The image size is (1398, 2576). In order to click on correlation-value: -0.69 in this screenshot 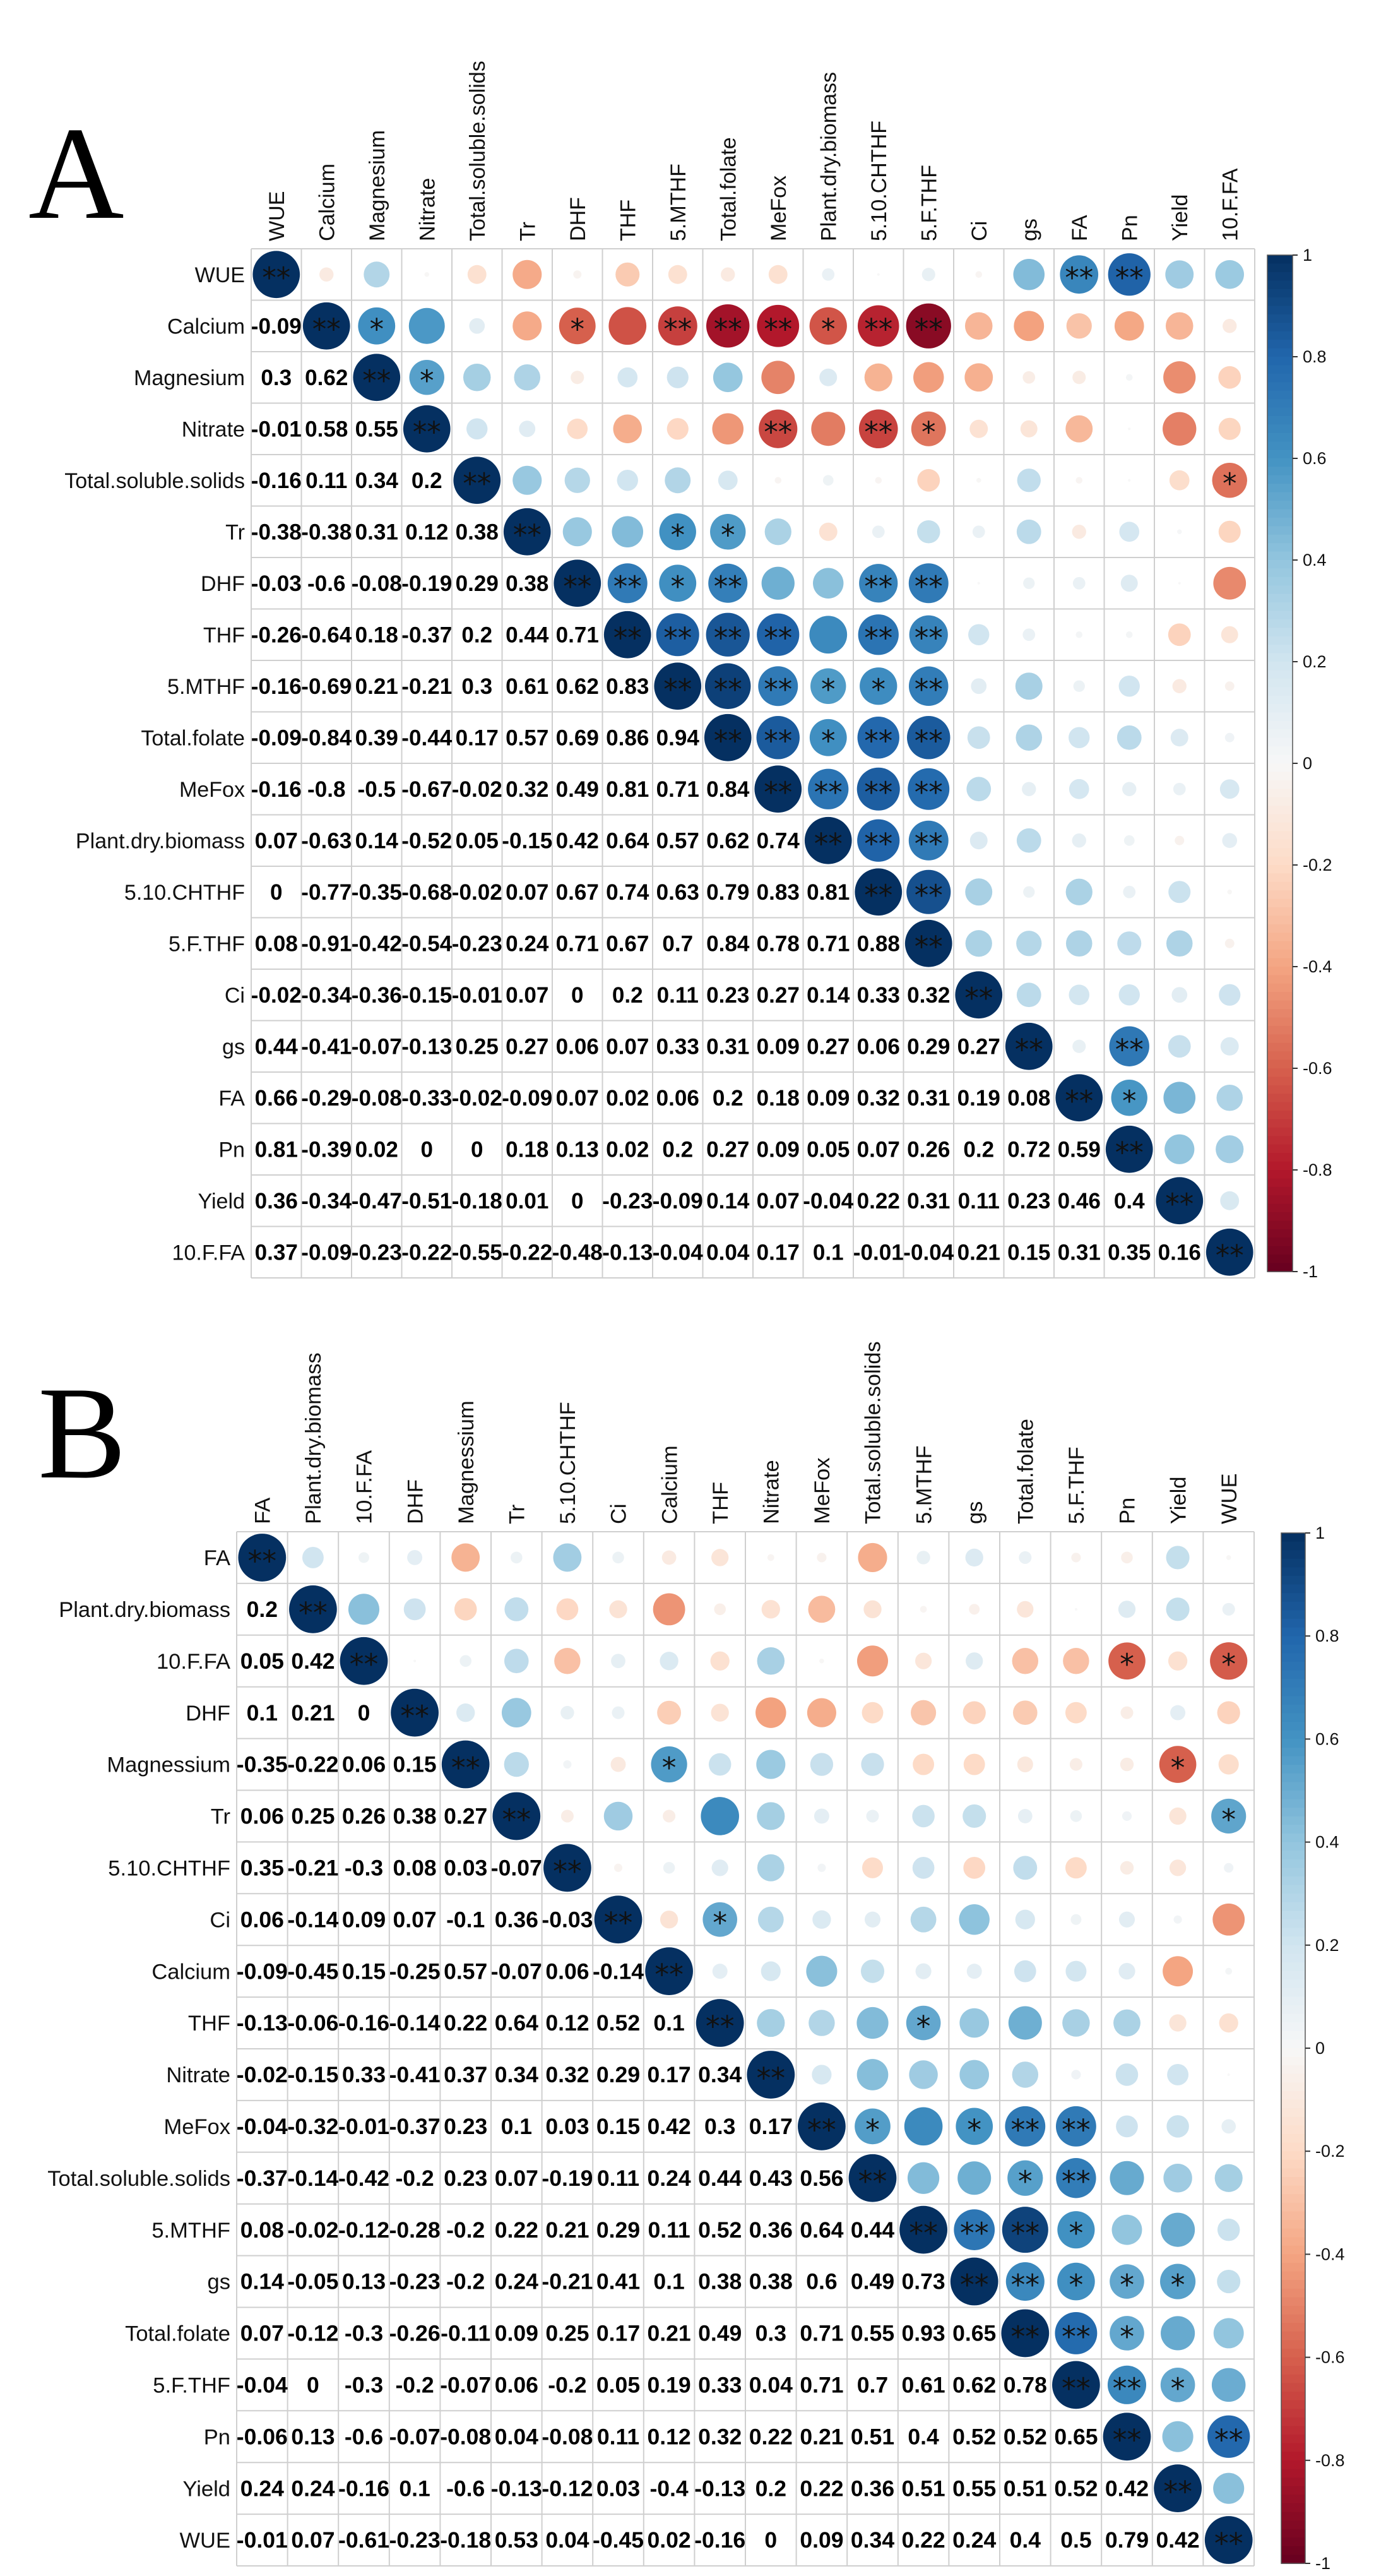, I will do `click(326, 686)`.